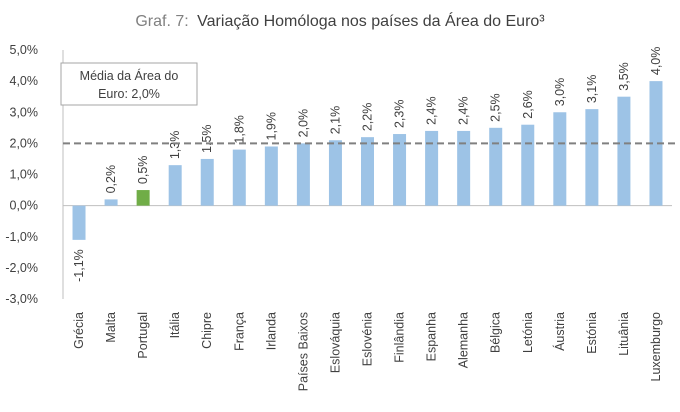 This screenshot has width=680, height=412. Describe the element at coordinates (368, 117) in the screenshot. I see `data-label: 2,2%` at that location.